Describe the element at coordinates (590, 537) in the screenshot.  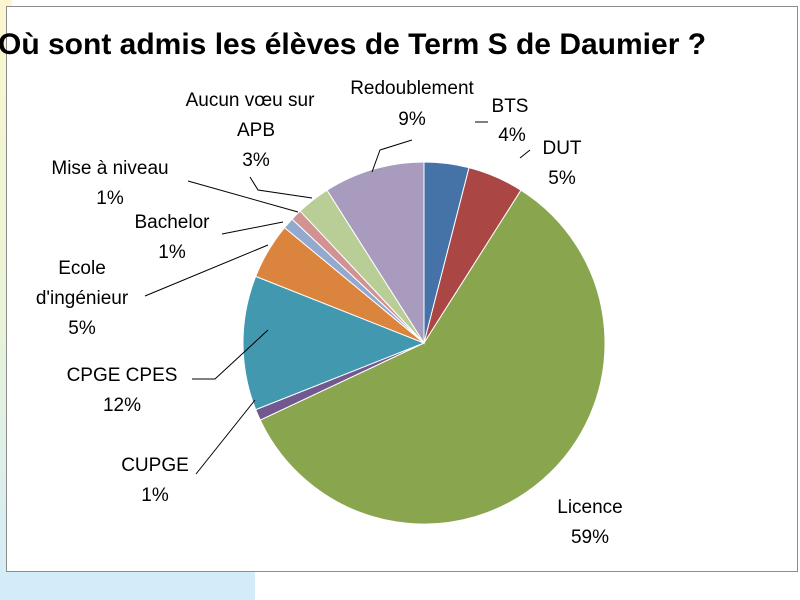
I see `data-label-value: 59%` at that location.